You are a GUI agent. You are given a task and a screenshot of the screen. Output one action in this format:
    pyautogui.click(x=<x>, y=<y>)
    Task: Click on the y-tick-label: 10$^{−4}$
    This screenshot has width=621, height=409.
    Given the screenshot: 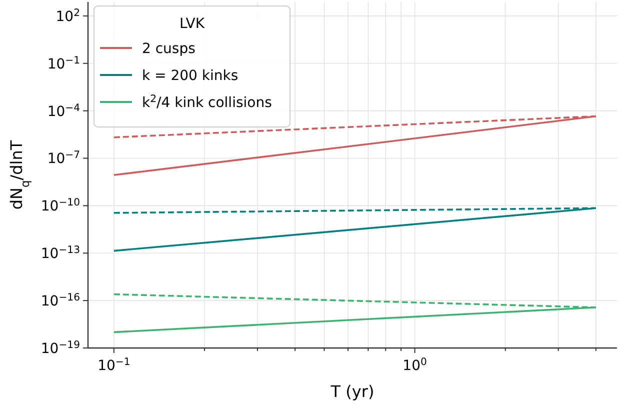 What is the action you would take?
    pyautogui.click(x=63, y=111)
    